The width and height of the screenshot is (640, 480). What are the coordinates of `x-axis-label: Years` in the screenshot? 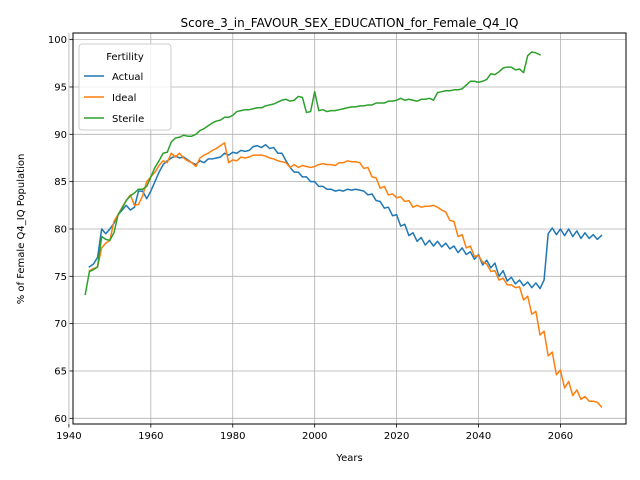 It's located at (348, 458).